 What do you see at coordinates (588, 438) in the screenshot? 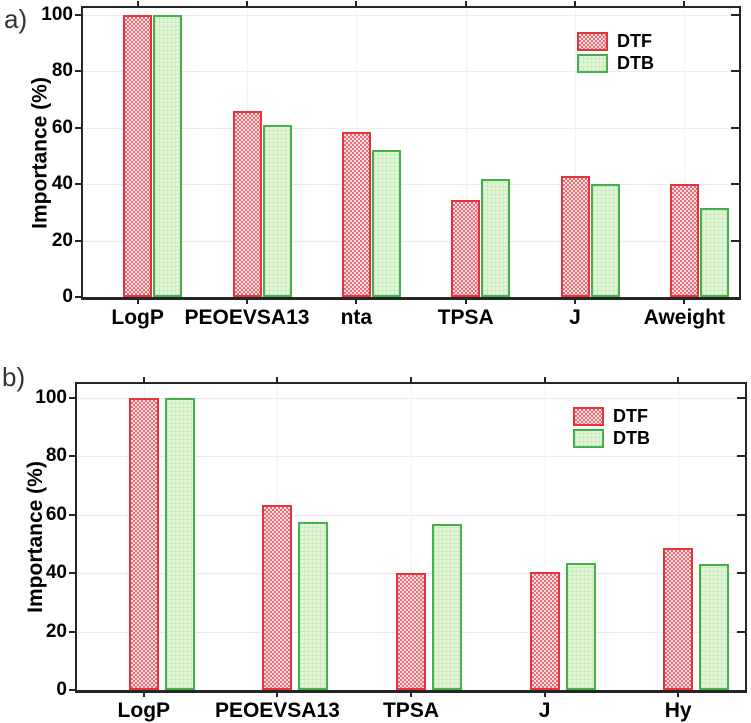
I see `legend-swatch-dtb` at bounding box center [588, 438].